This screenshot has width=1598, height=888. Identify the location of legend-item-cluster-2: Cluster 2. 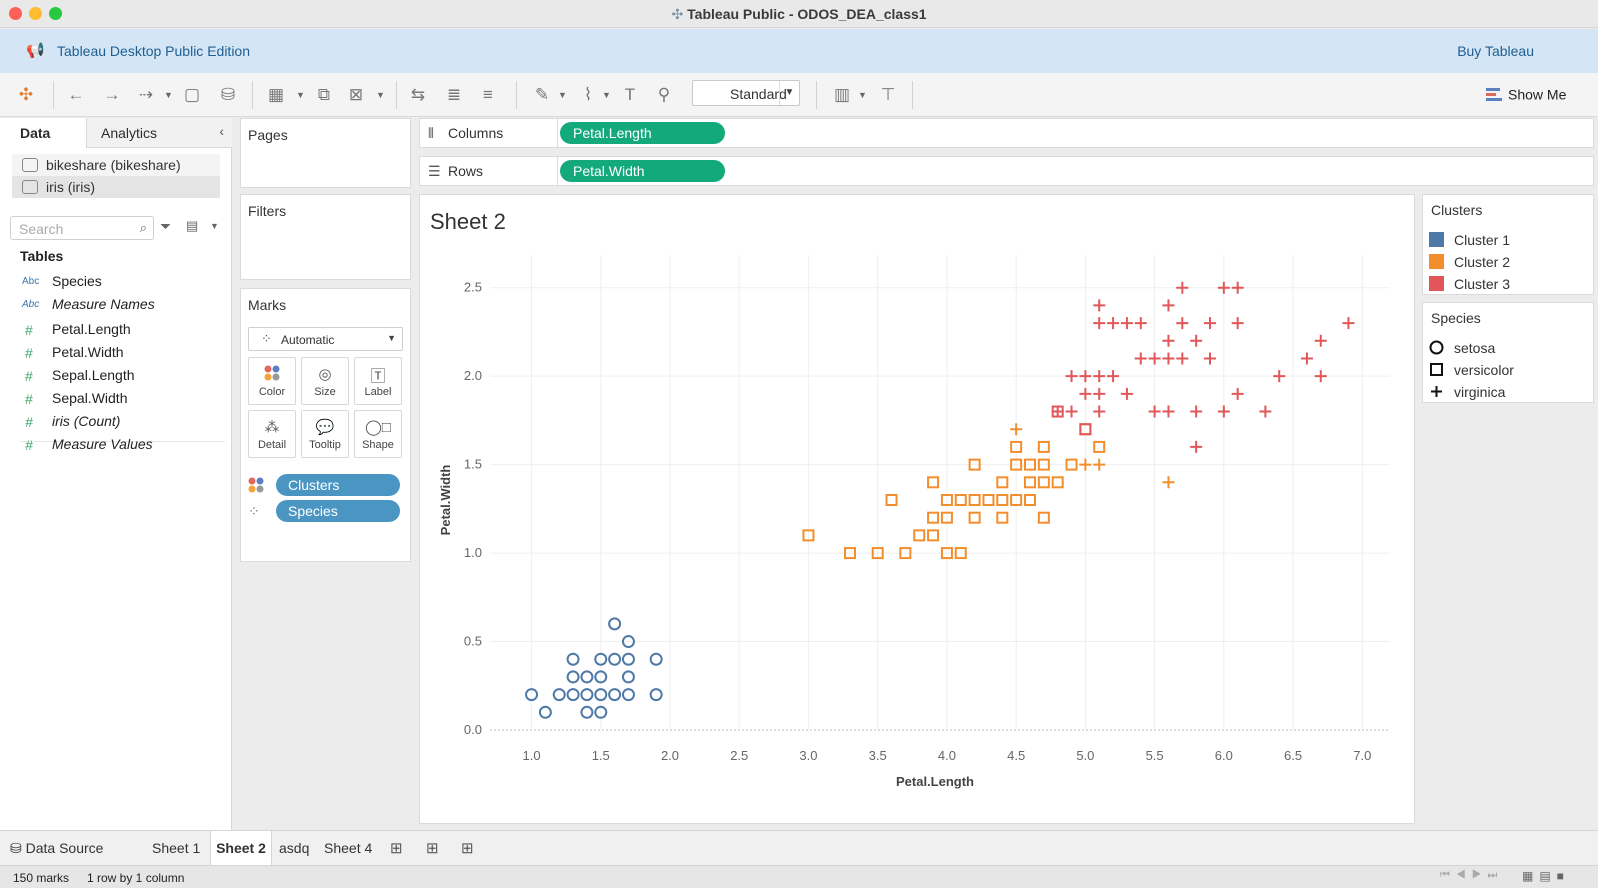
(1509, 263).